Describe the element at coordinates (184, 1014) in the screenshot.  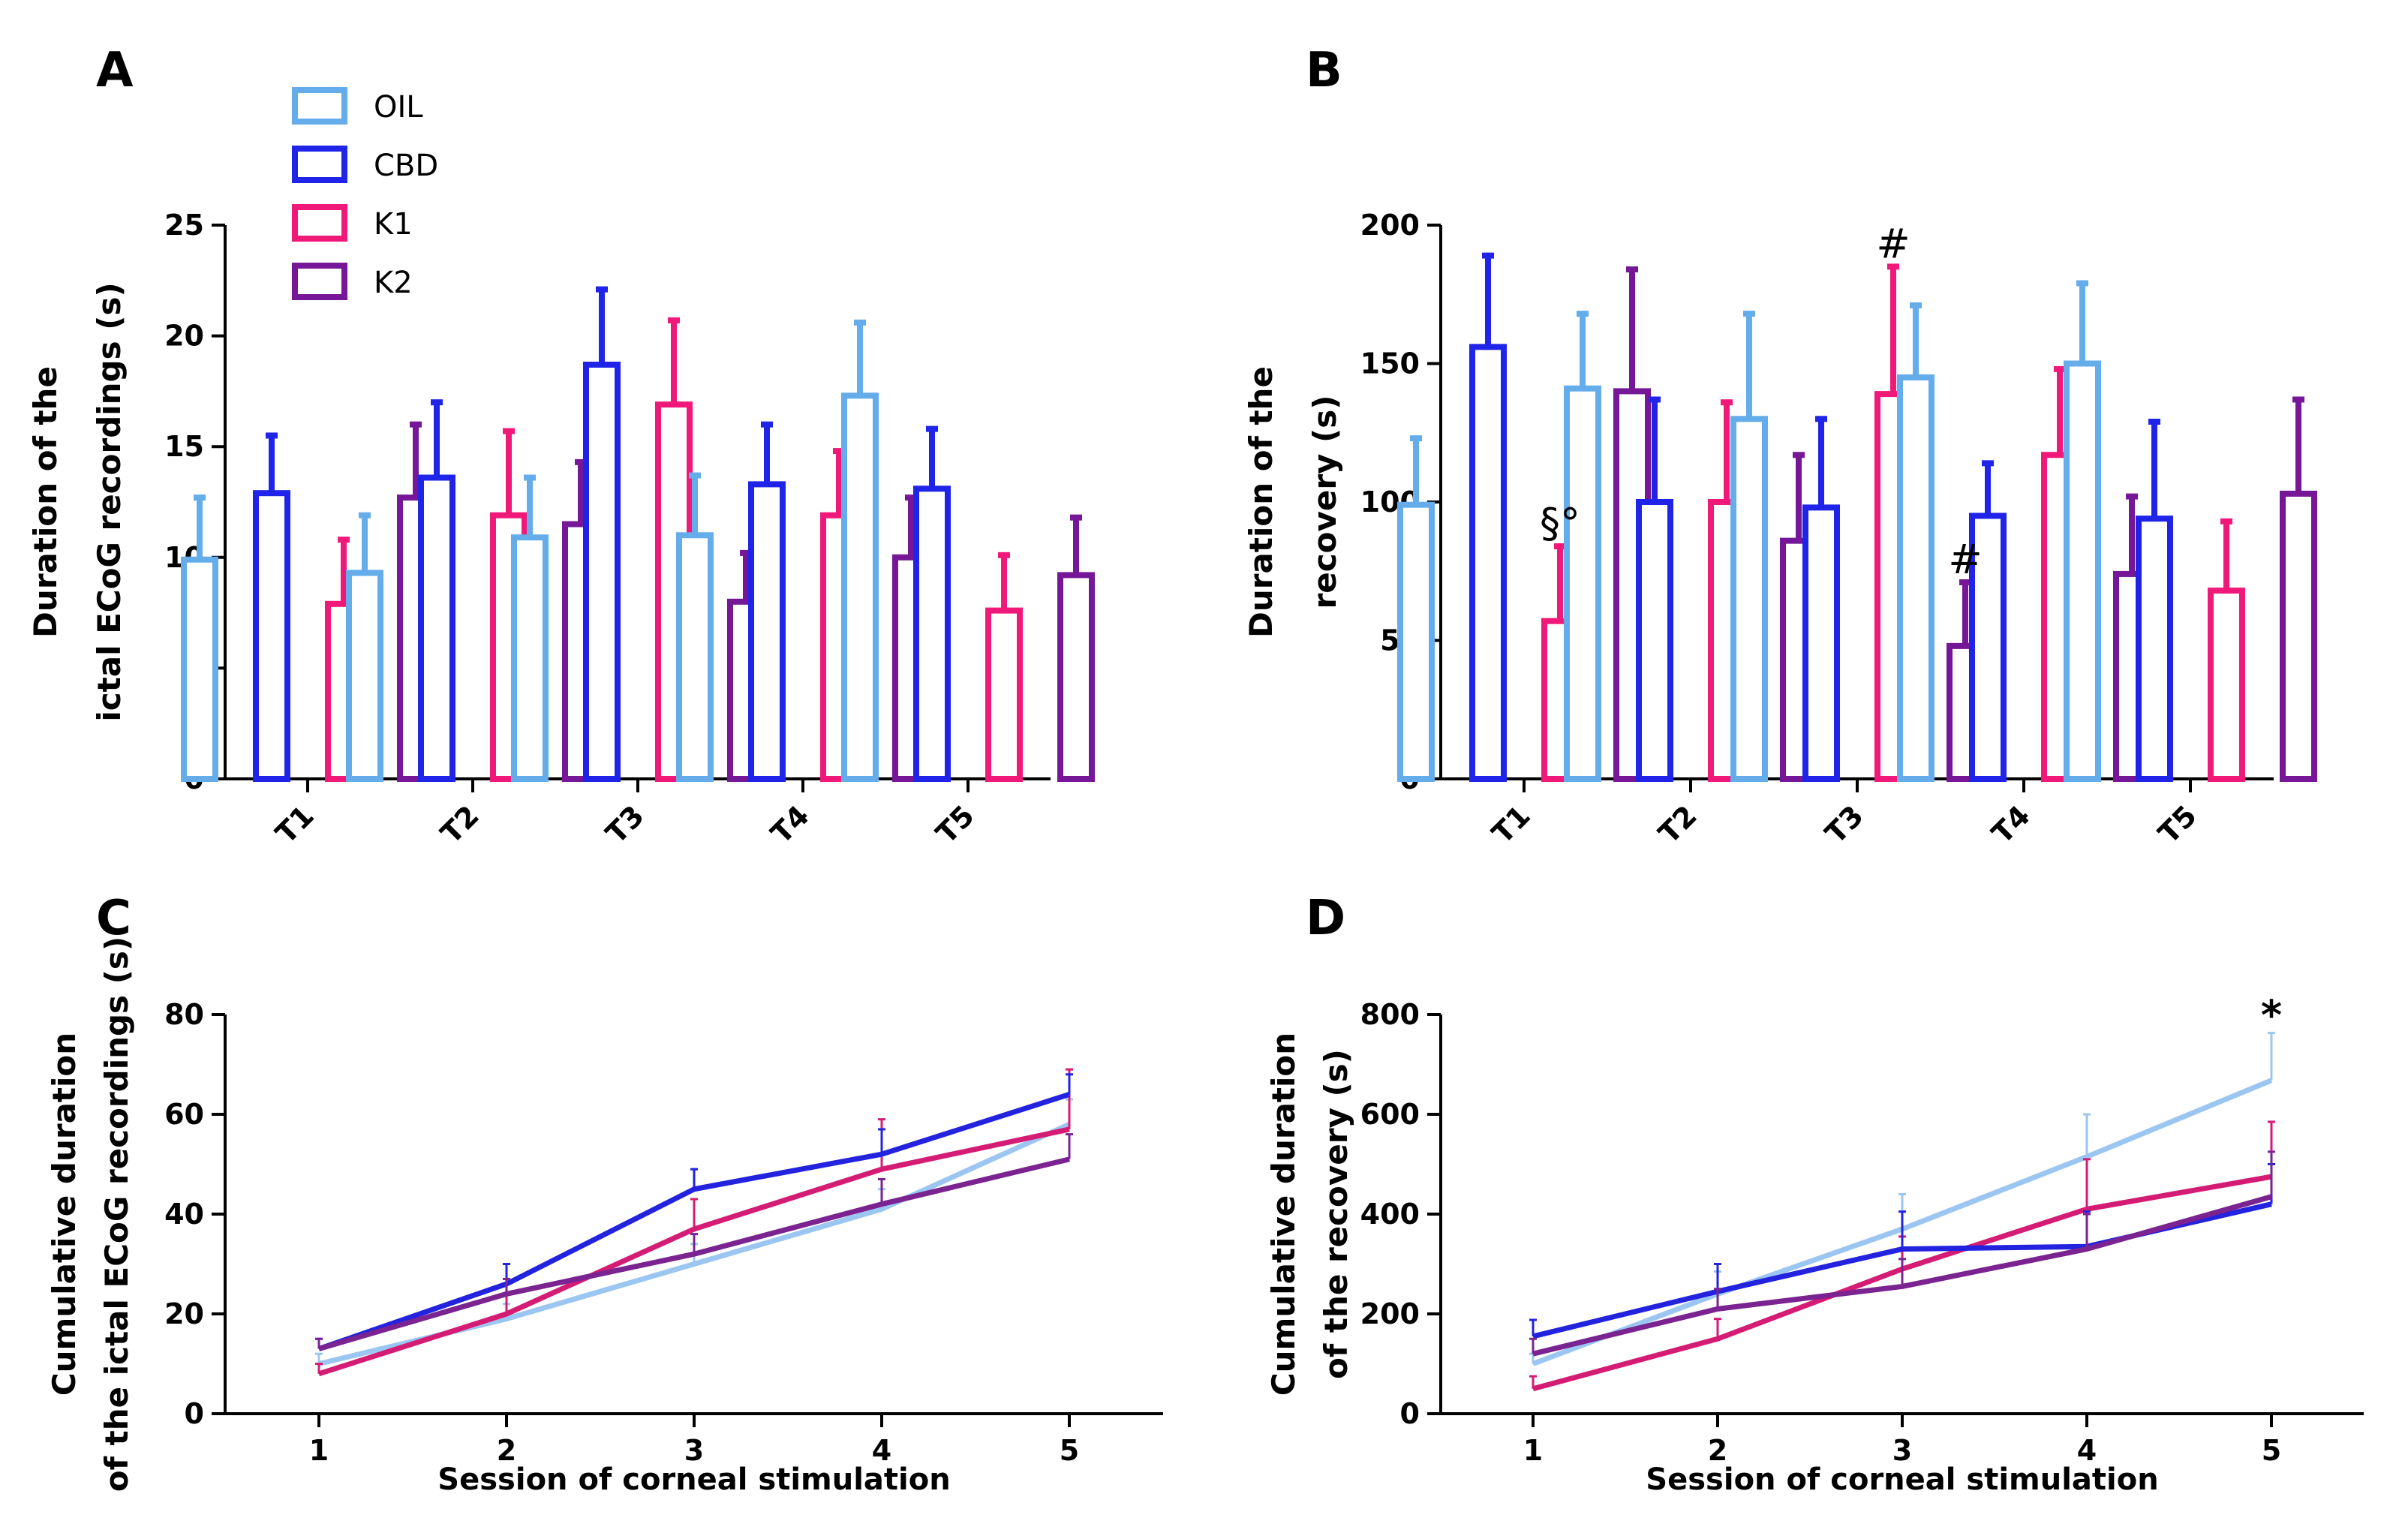
I see `y-tick-label: 80` at that location.